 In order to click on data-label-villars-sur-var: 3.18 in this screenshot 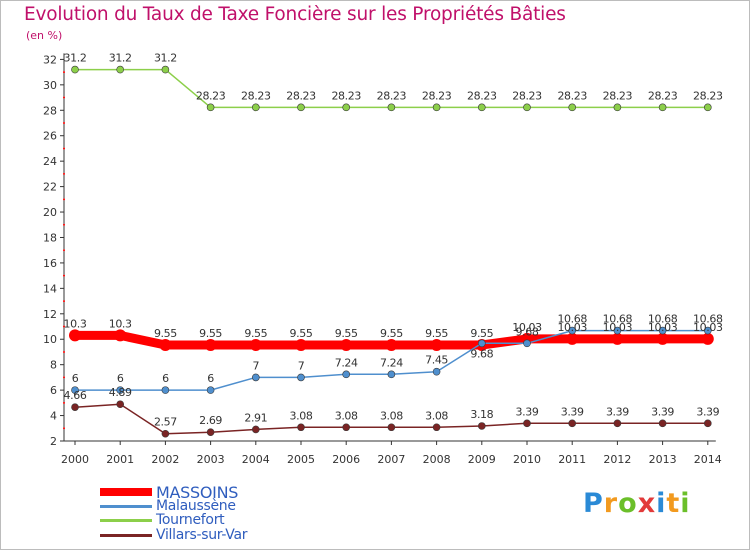, I will do `click(481, 414)`.